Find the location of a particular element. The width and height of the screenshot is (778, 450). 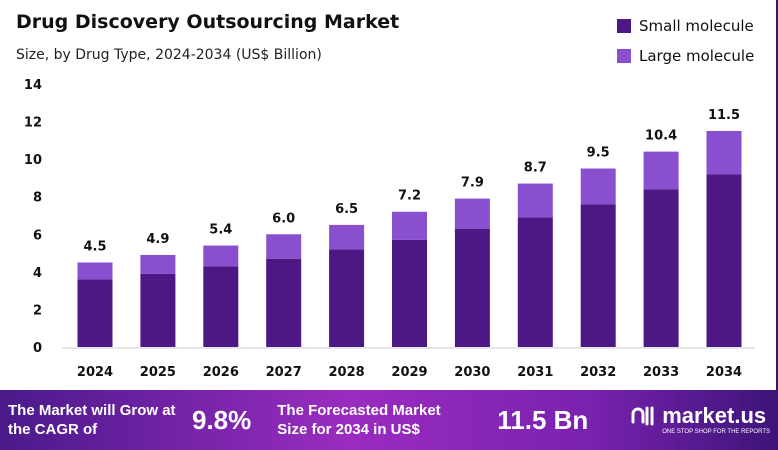

bar-small-molecule-2024 is located at coordinates (95, 313).